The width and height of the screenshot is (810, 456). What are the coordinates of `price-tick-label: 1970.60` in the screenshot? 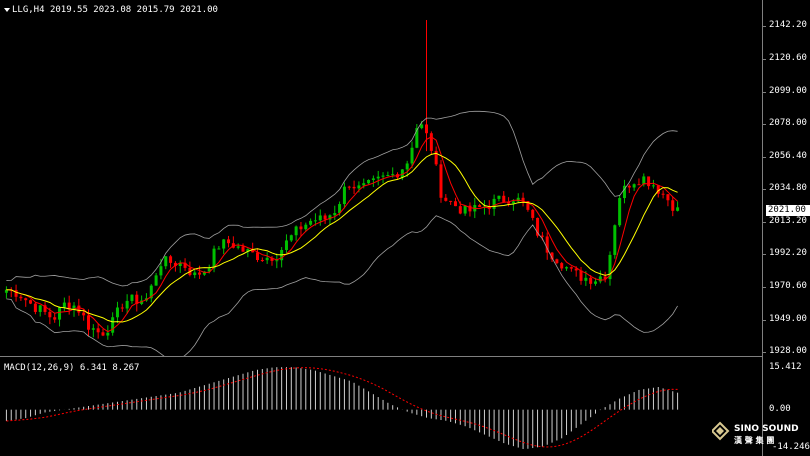 It's located at (788, 286).